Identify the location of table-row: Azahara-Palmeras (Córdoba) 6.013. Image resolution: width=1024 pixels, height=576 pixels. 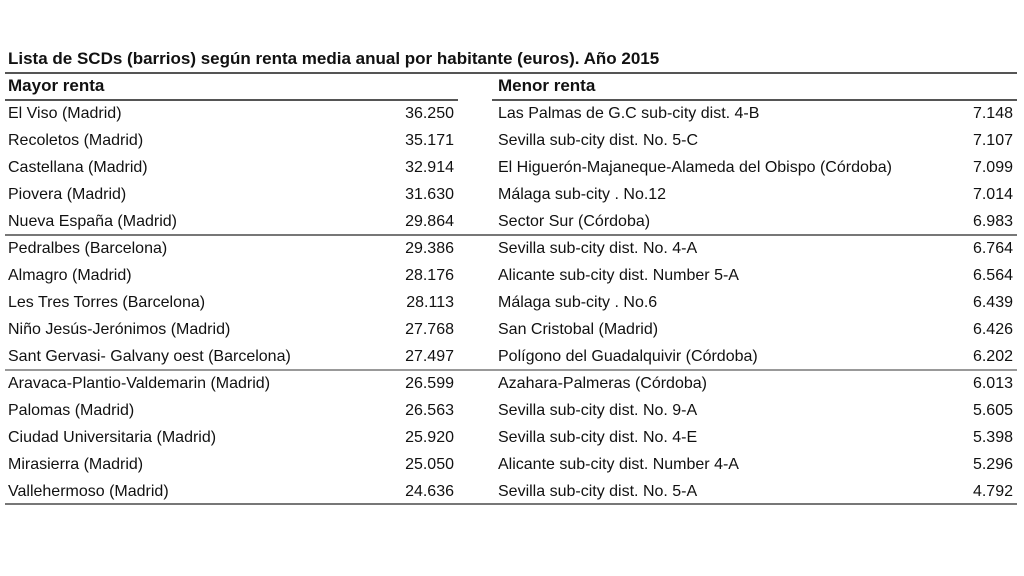
(755, 383).